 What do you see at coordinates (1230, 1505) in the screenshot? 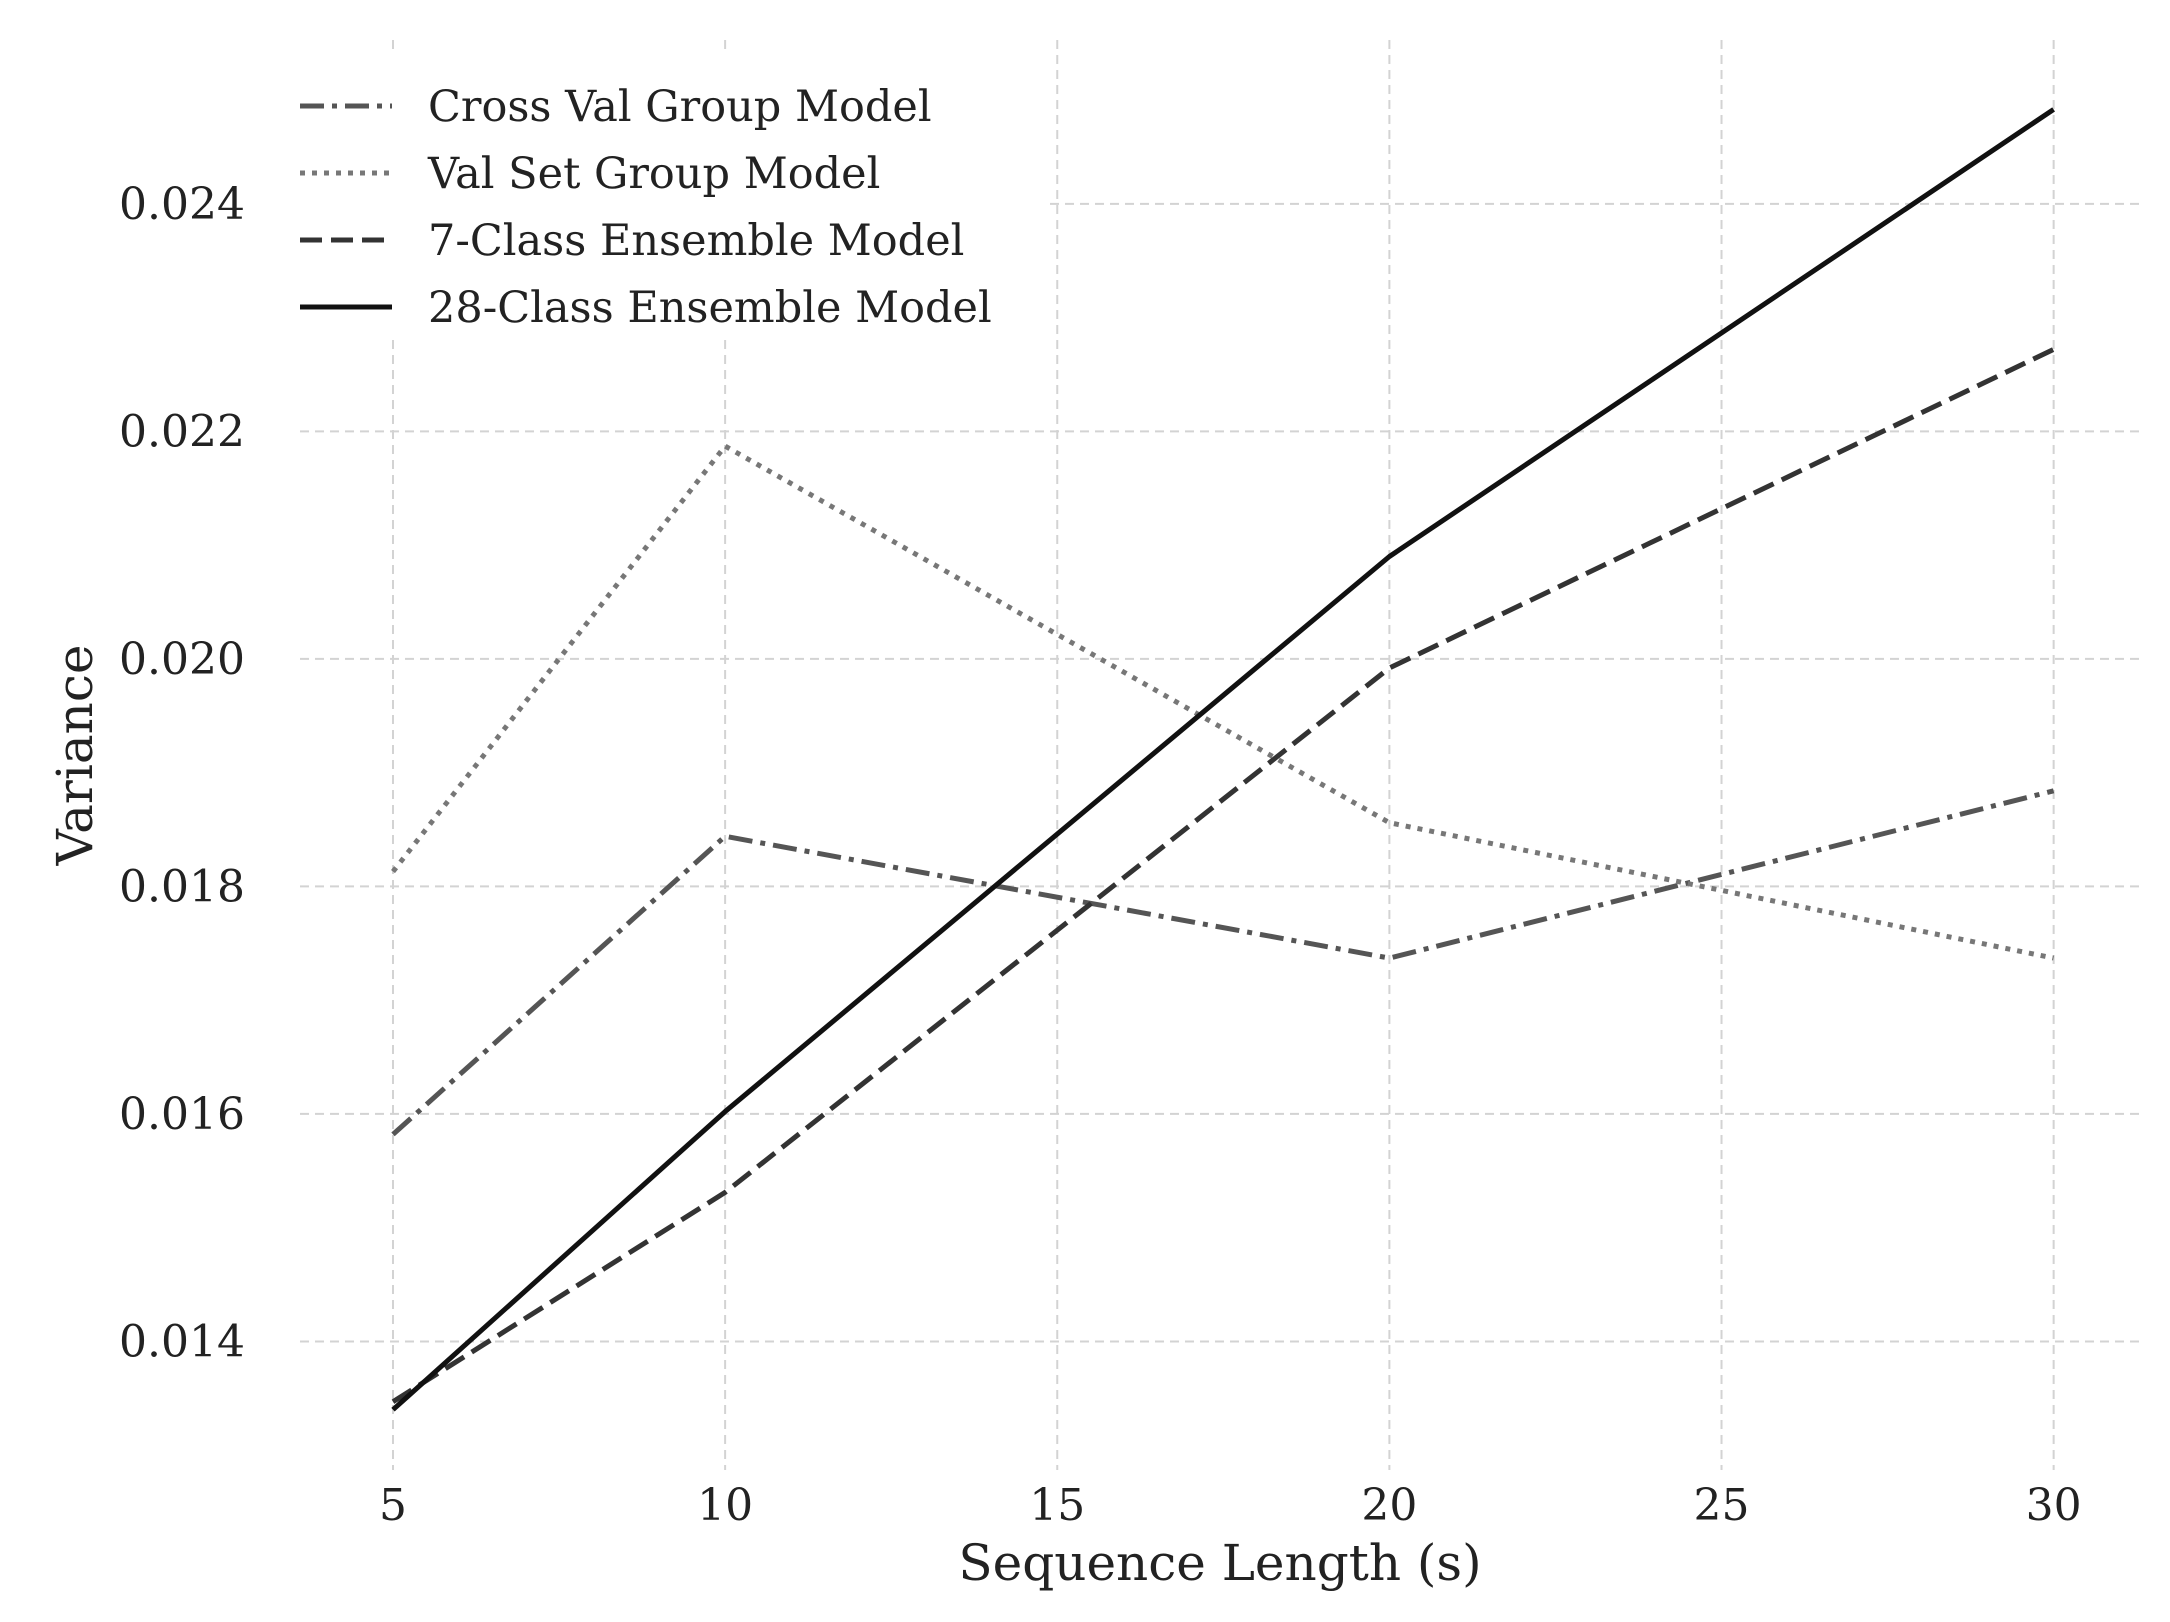
I see `x-axis-ticks: 5 10 15 20 25 30` at bounding box center [1230, 1505].